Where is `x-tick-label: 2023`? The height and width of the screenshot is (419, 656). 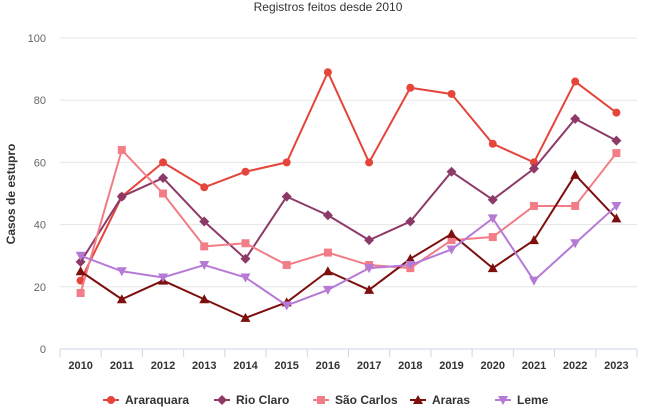
x-tick-label: 2023 is located at coordinates (616, 366).